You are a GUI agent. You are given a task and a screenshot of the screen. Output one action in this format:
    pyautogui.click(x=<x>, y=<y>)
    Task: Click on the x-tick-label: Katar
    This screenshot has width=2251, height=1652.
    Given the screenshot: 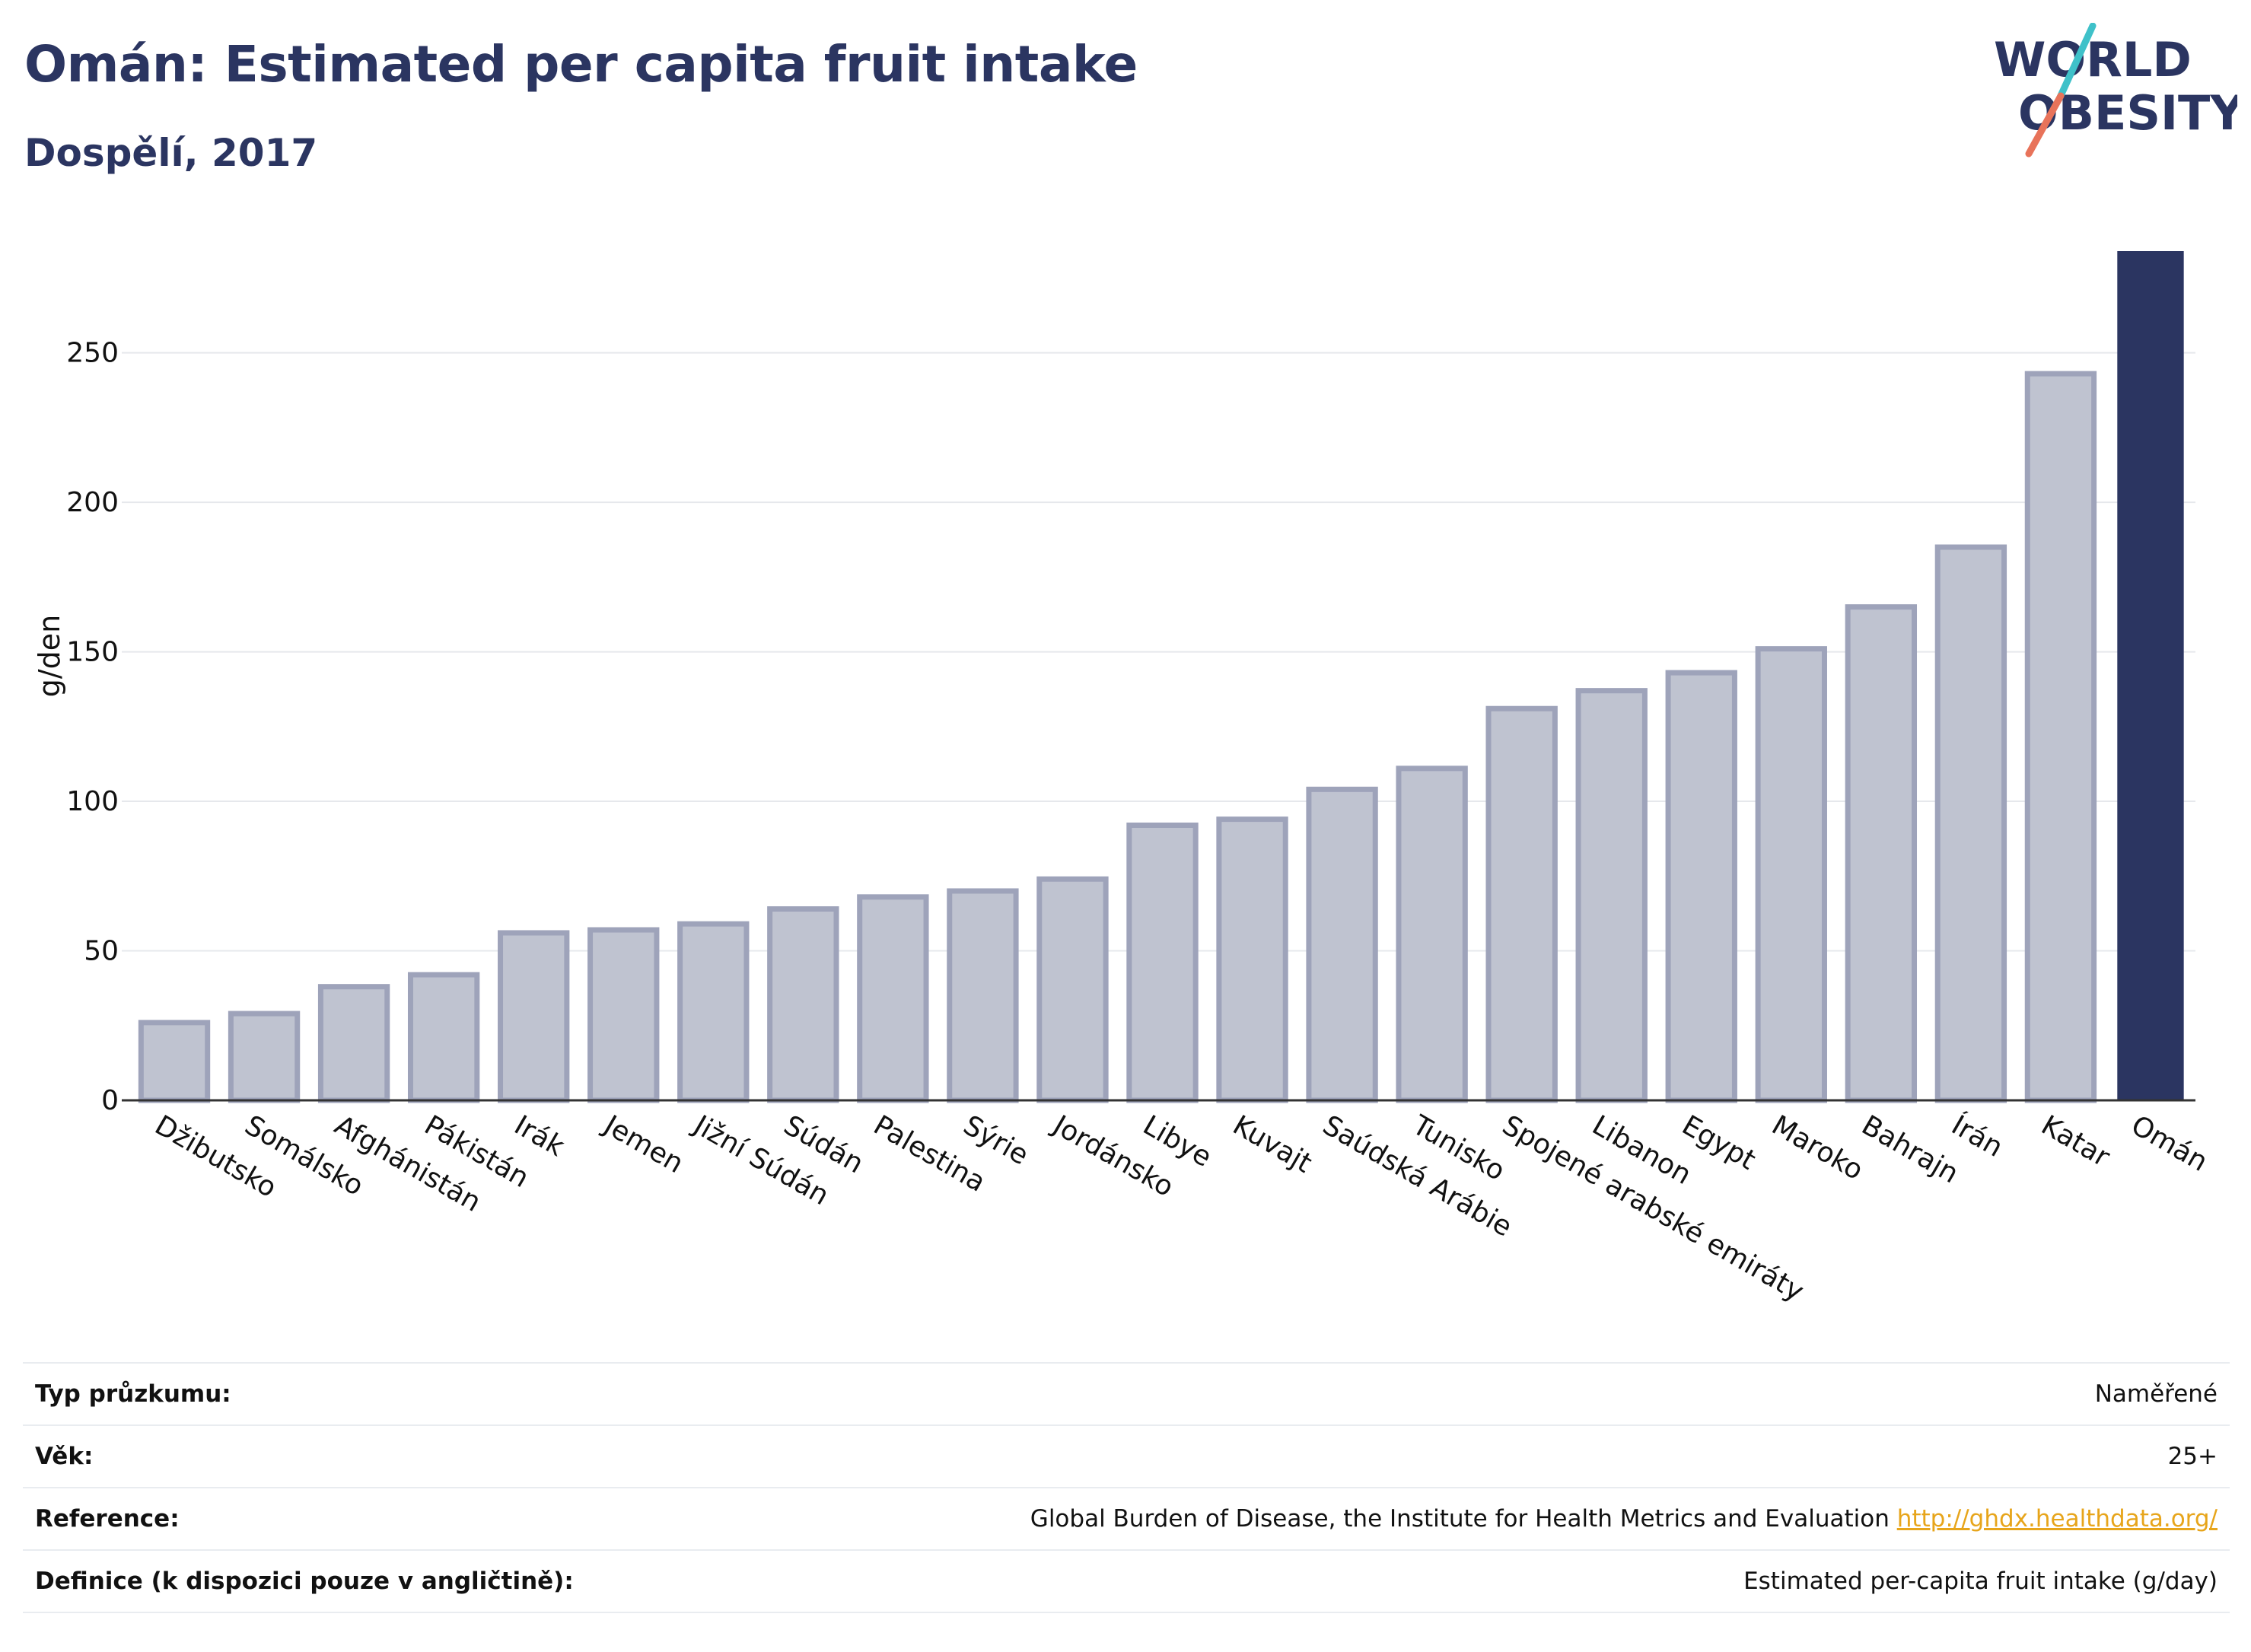 What is the action you would take?
    pyautogui.click(x=2075, y=1141)
    